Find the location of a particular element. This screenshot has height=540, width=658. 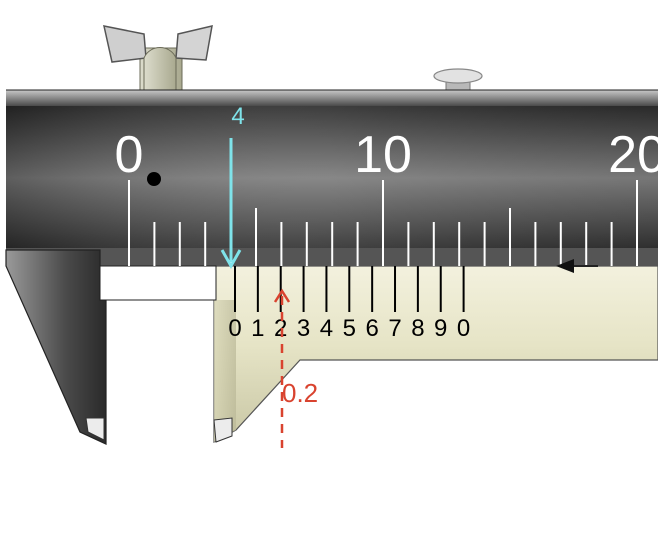

wing-screw-icon is located at coordinates (158, 58).